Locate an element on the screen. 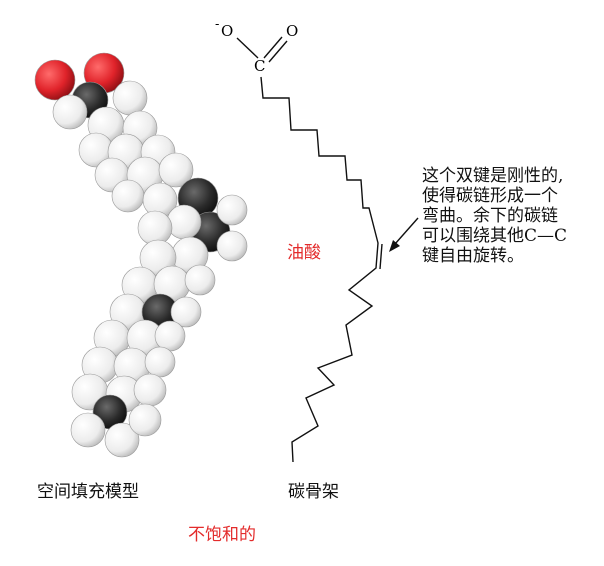  carbonyl-oxygen: O is located at coordinates (292, 31).